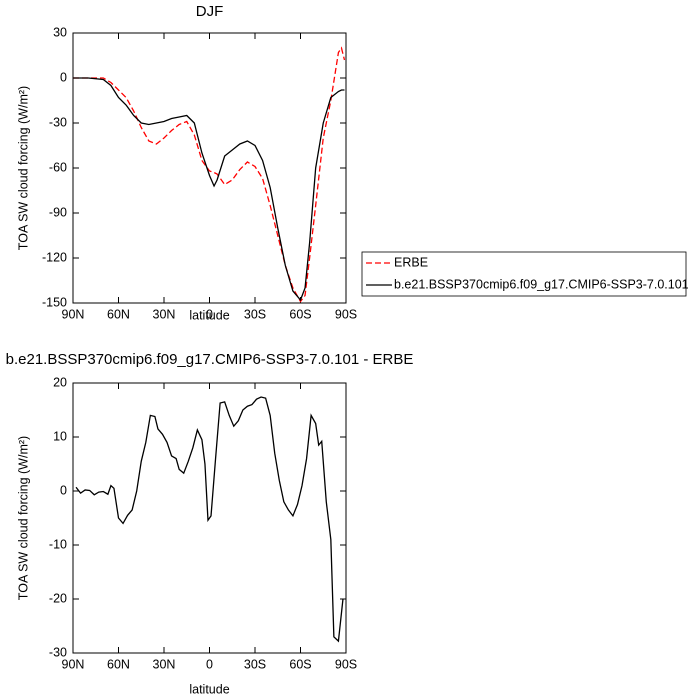 This screenshot has height=700, width=700. I want to click on y-tick-label: 30, so click(60, 32).